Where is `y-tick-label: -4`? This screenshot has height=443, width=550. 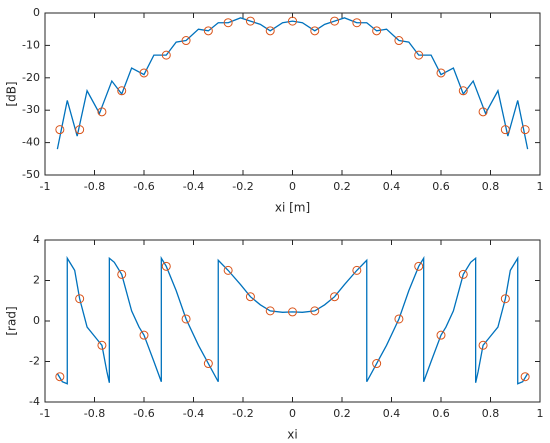 y-tick-label: -4 is located at coordinates (34, 401).